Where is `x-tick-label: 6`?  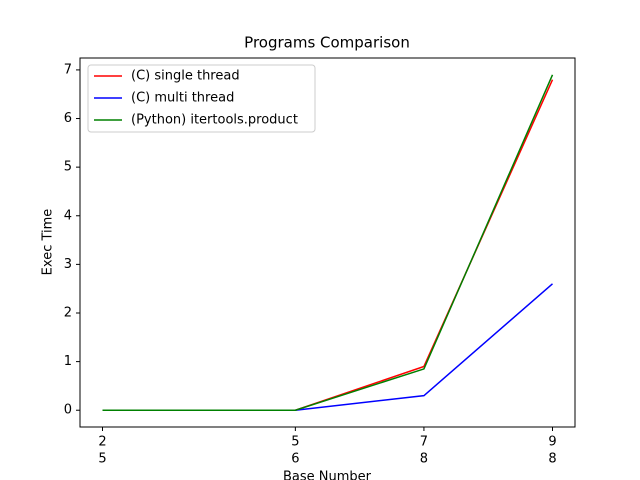
x-tick-label: 6 is located at coordinates (295, 459).